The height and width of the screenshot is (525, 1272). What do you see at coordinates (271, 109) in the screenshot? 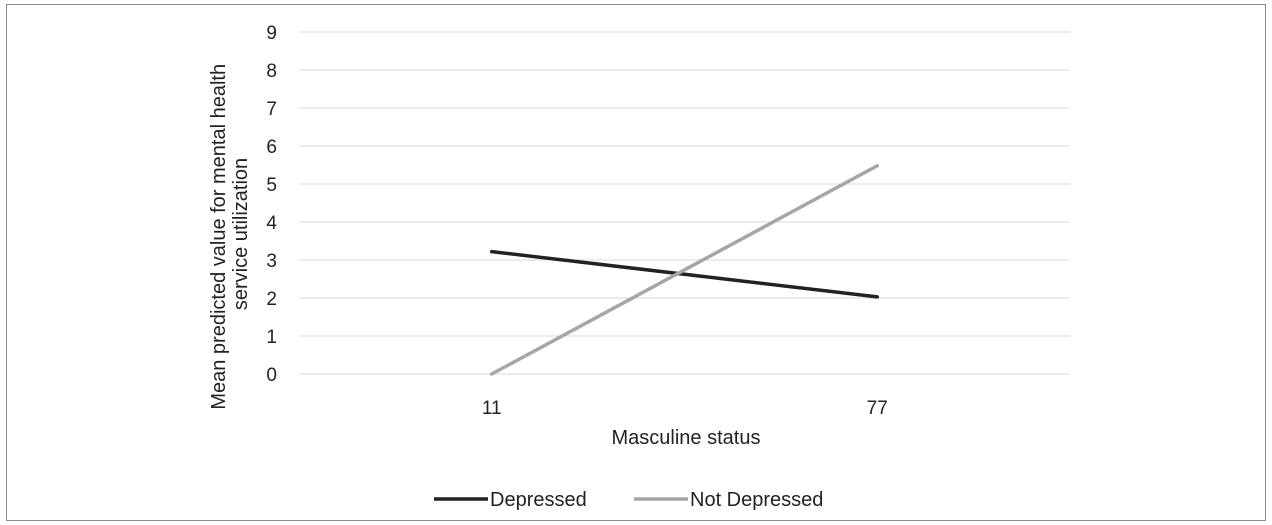
I see `y-tick-label: 7` at bounding box center [271, 109].